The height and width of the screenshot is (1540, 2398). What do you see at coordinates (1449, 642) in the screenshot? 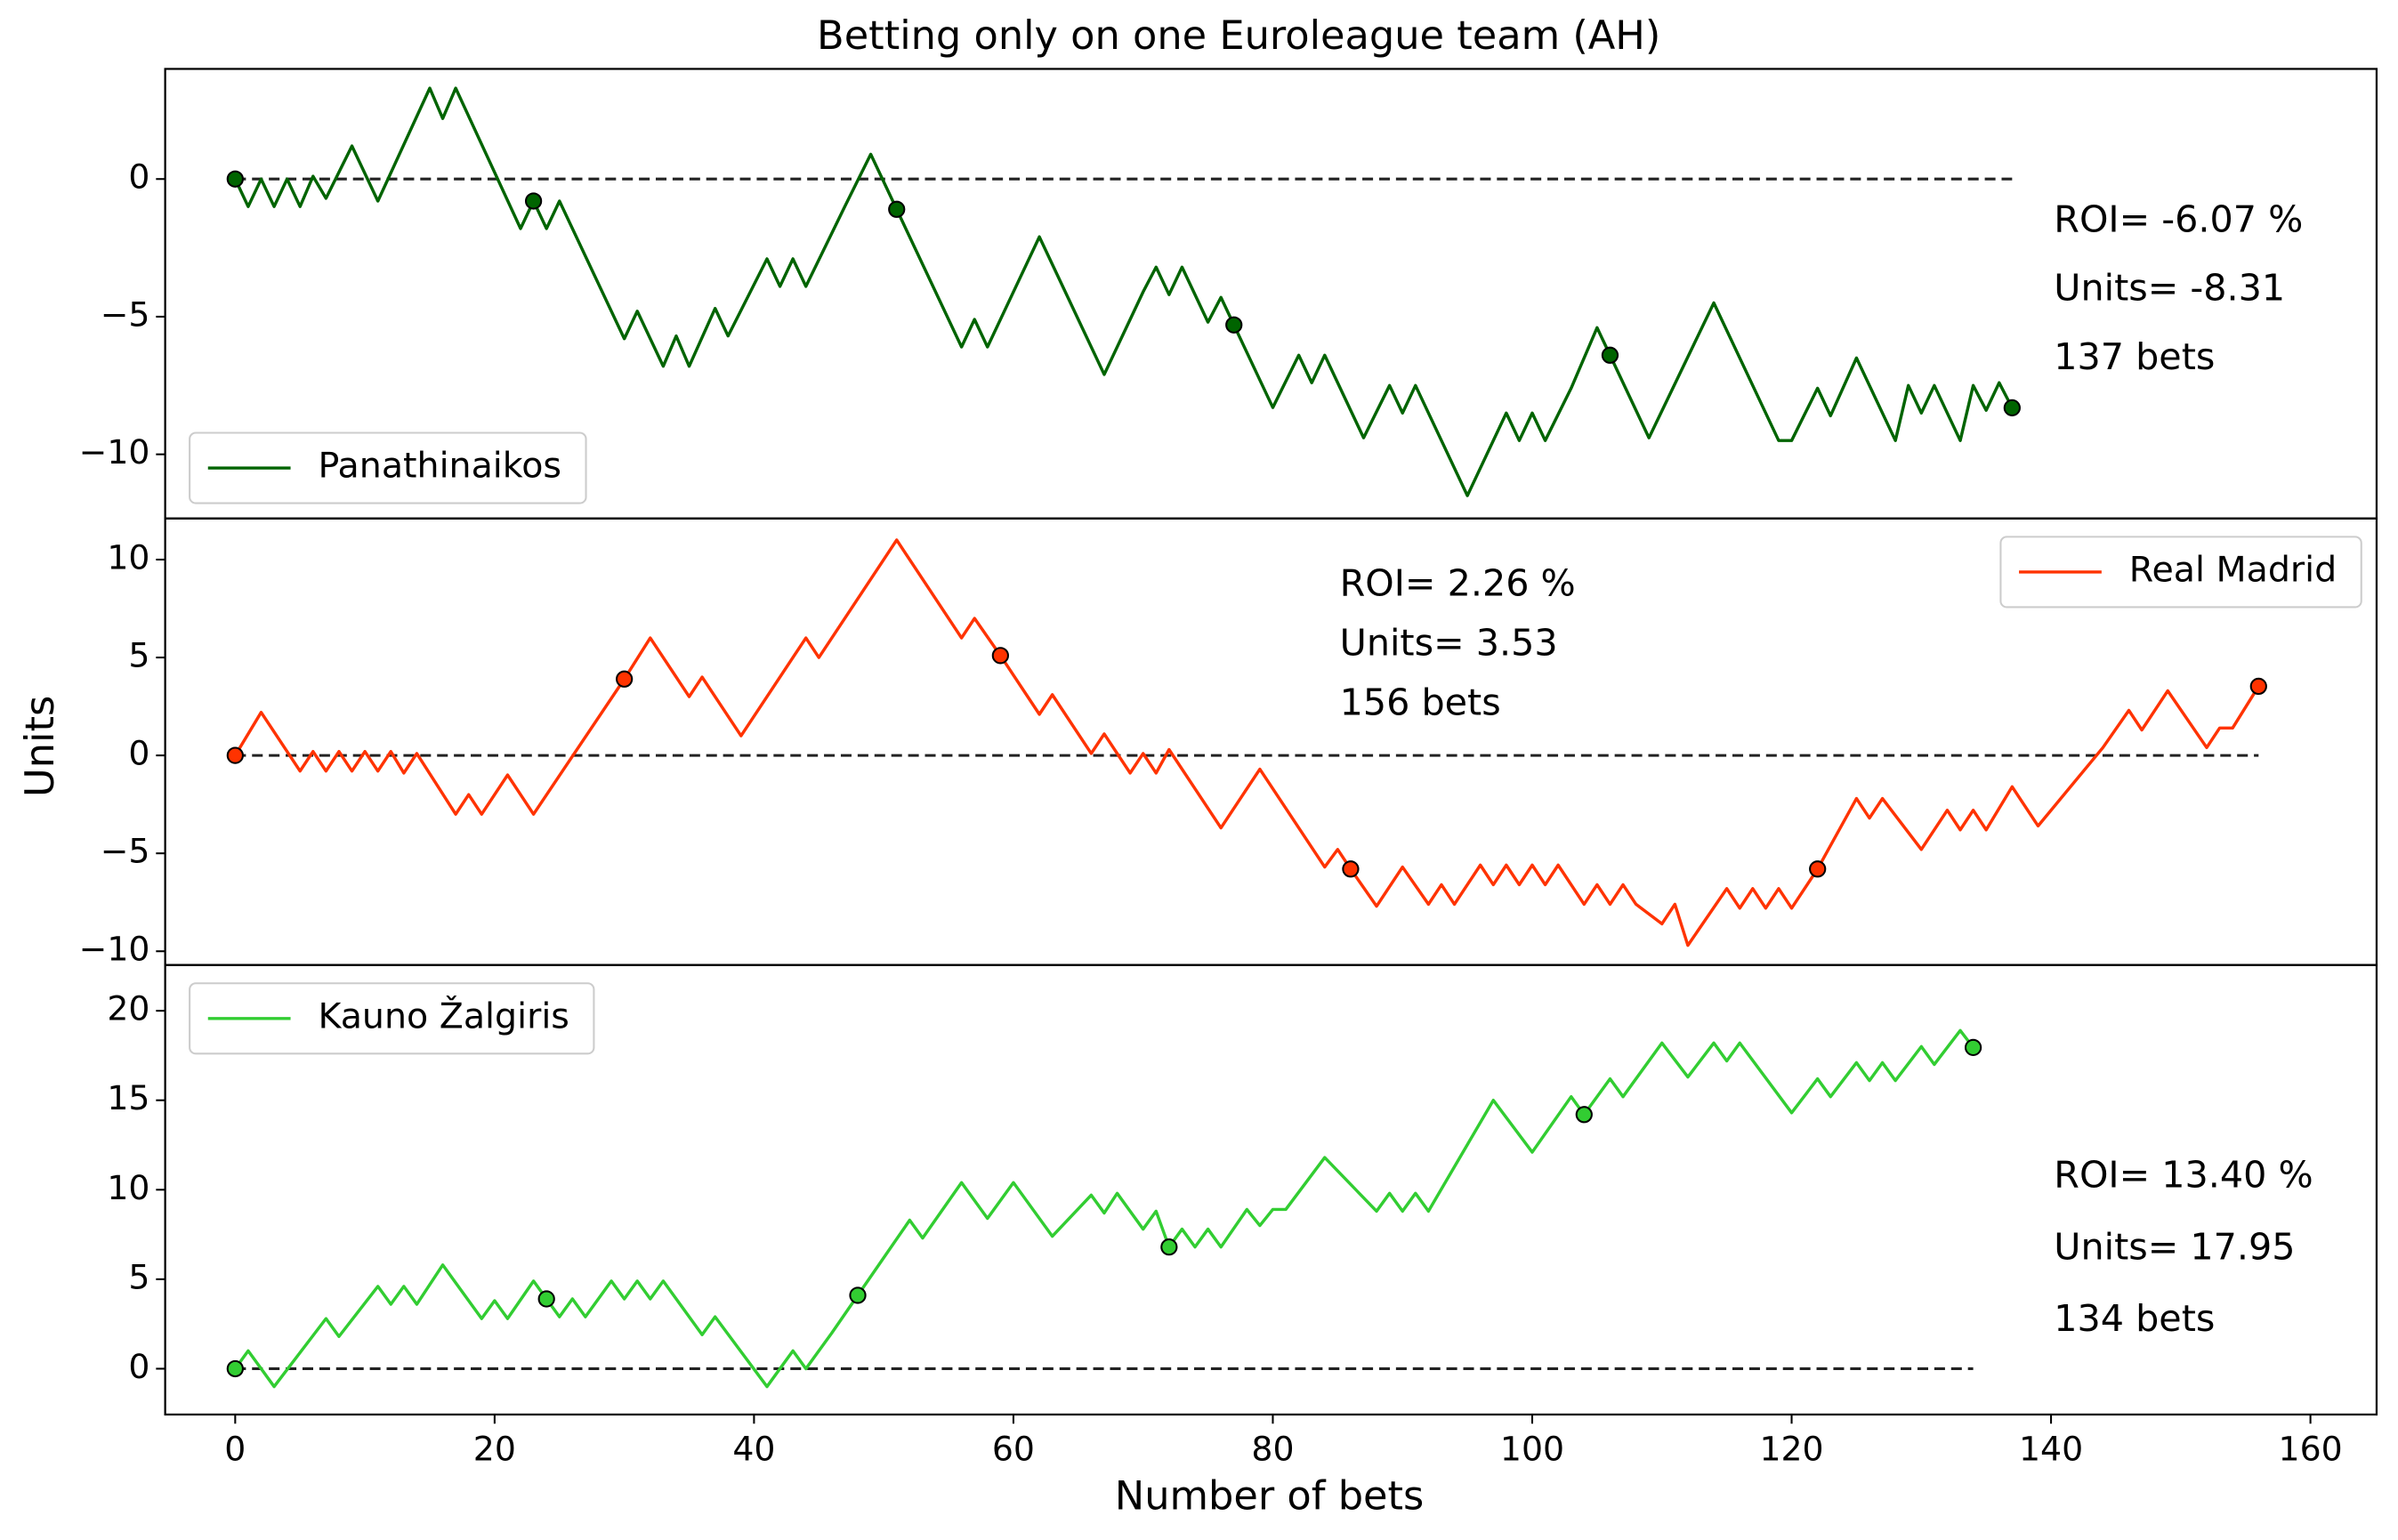
I see `annotation: Units= 3.53` at bounding box center [1449, 642].